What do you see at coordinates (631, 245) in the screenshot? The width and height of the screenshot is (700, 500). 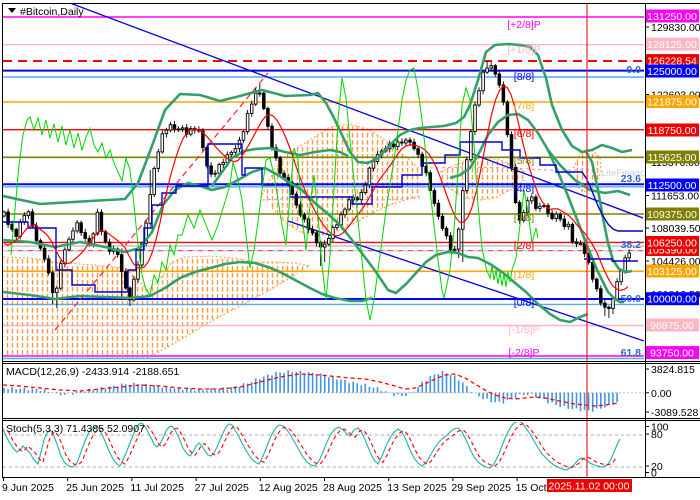 I see `svg-text: 38.2` at bounding box center [631, 245].